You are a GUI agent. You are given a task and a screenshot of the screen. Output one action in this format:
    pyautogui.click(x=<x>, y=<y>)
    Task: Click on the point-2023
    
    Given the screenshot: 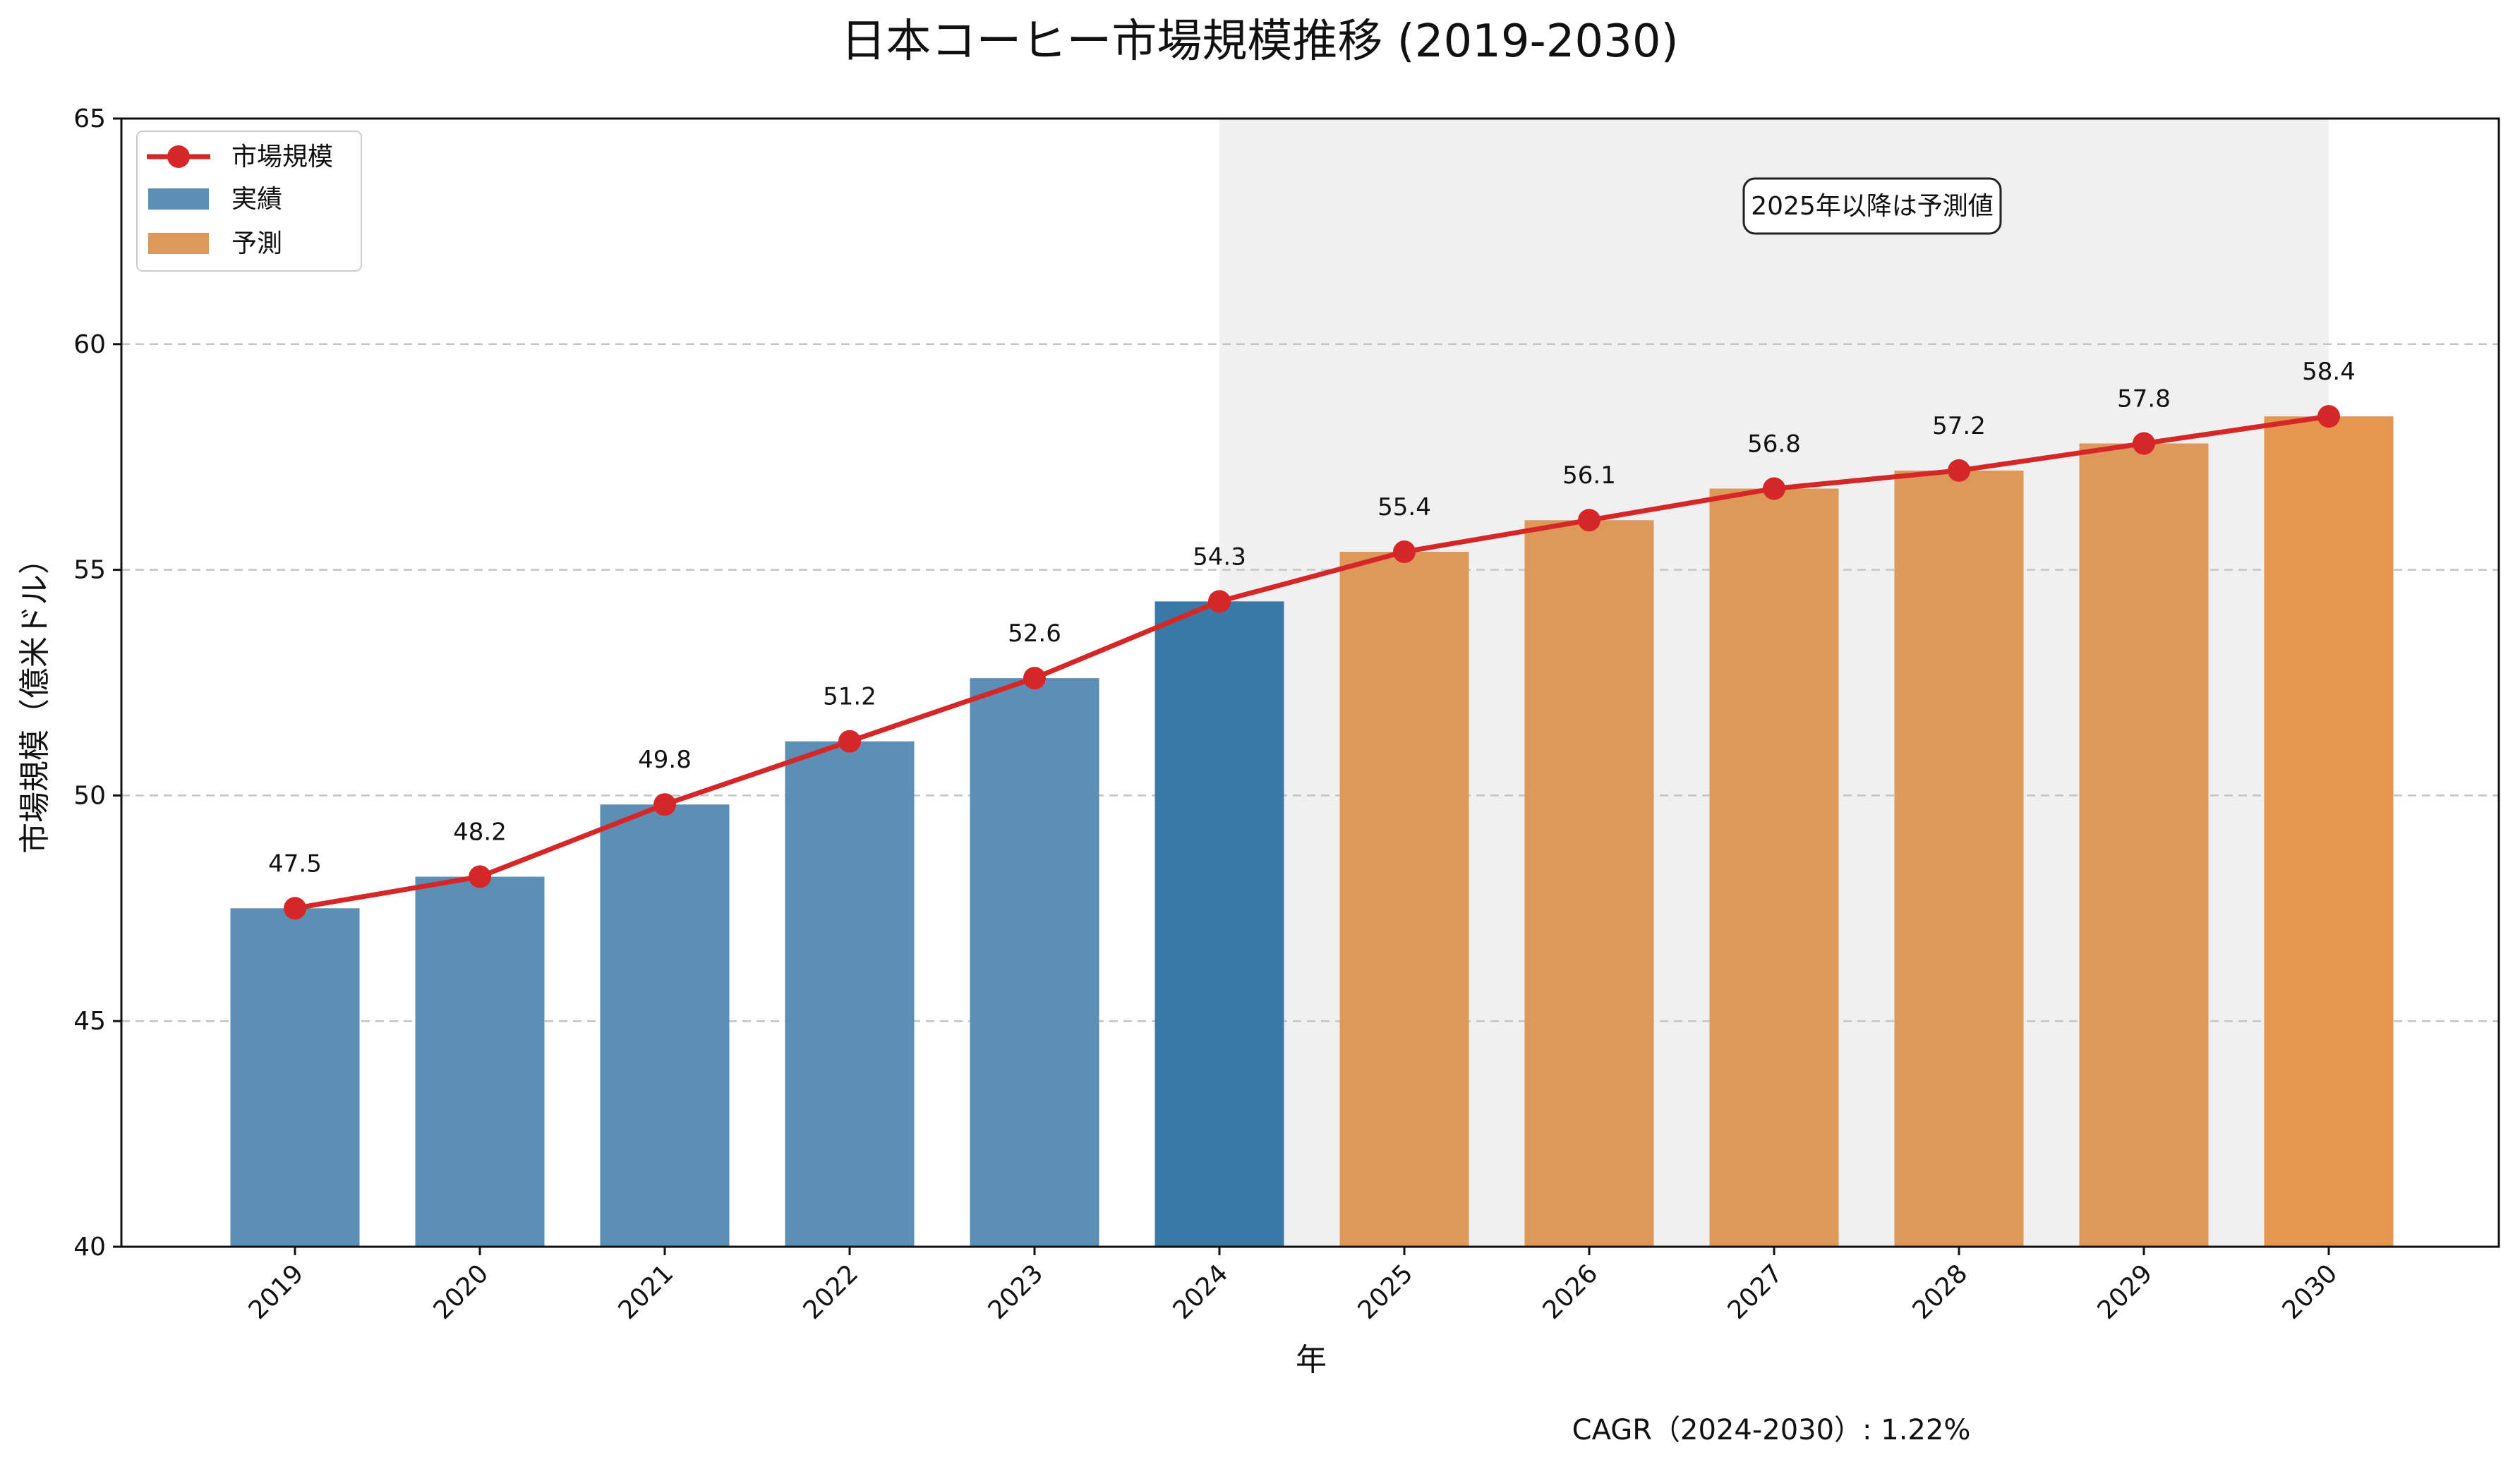 What is the action you would take?
    pyautogui.click(x=1034, y=678)
    